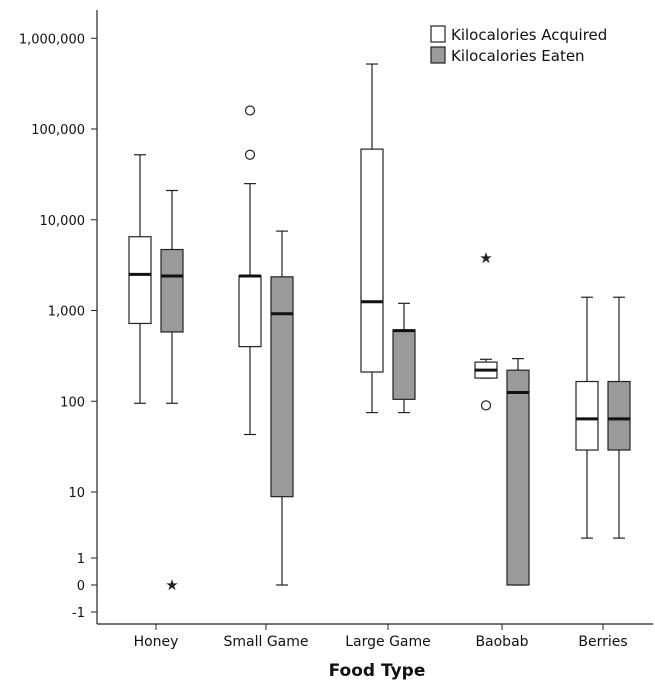  Describe the element at coordinates (63, 221) in the screenshot. I see `y-tick-label: 10,000` at that location.